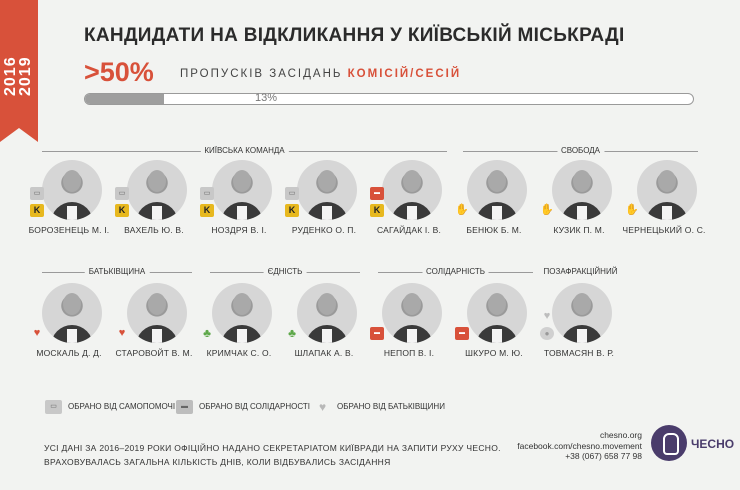  I want to click on legend-batkivshchyna: ♥ ОБРАНО ВІД БАТЬКІВЩИНИ, so click(379, 407).